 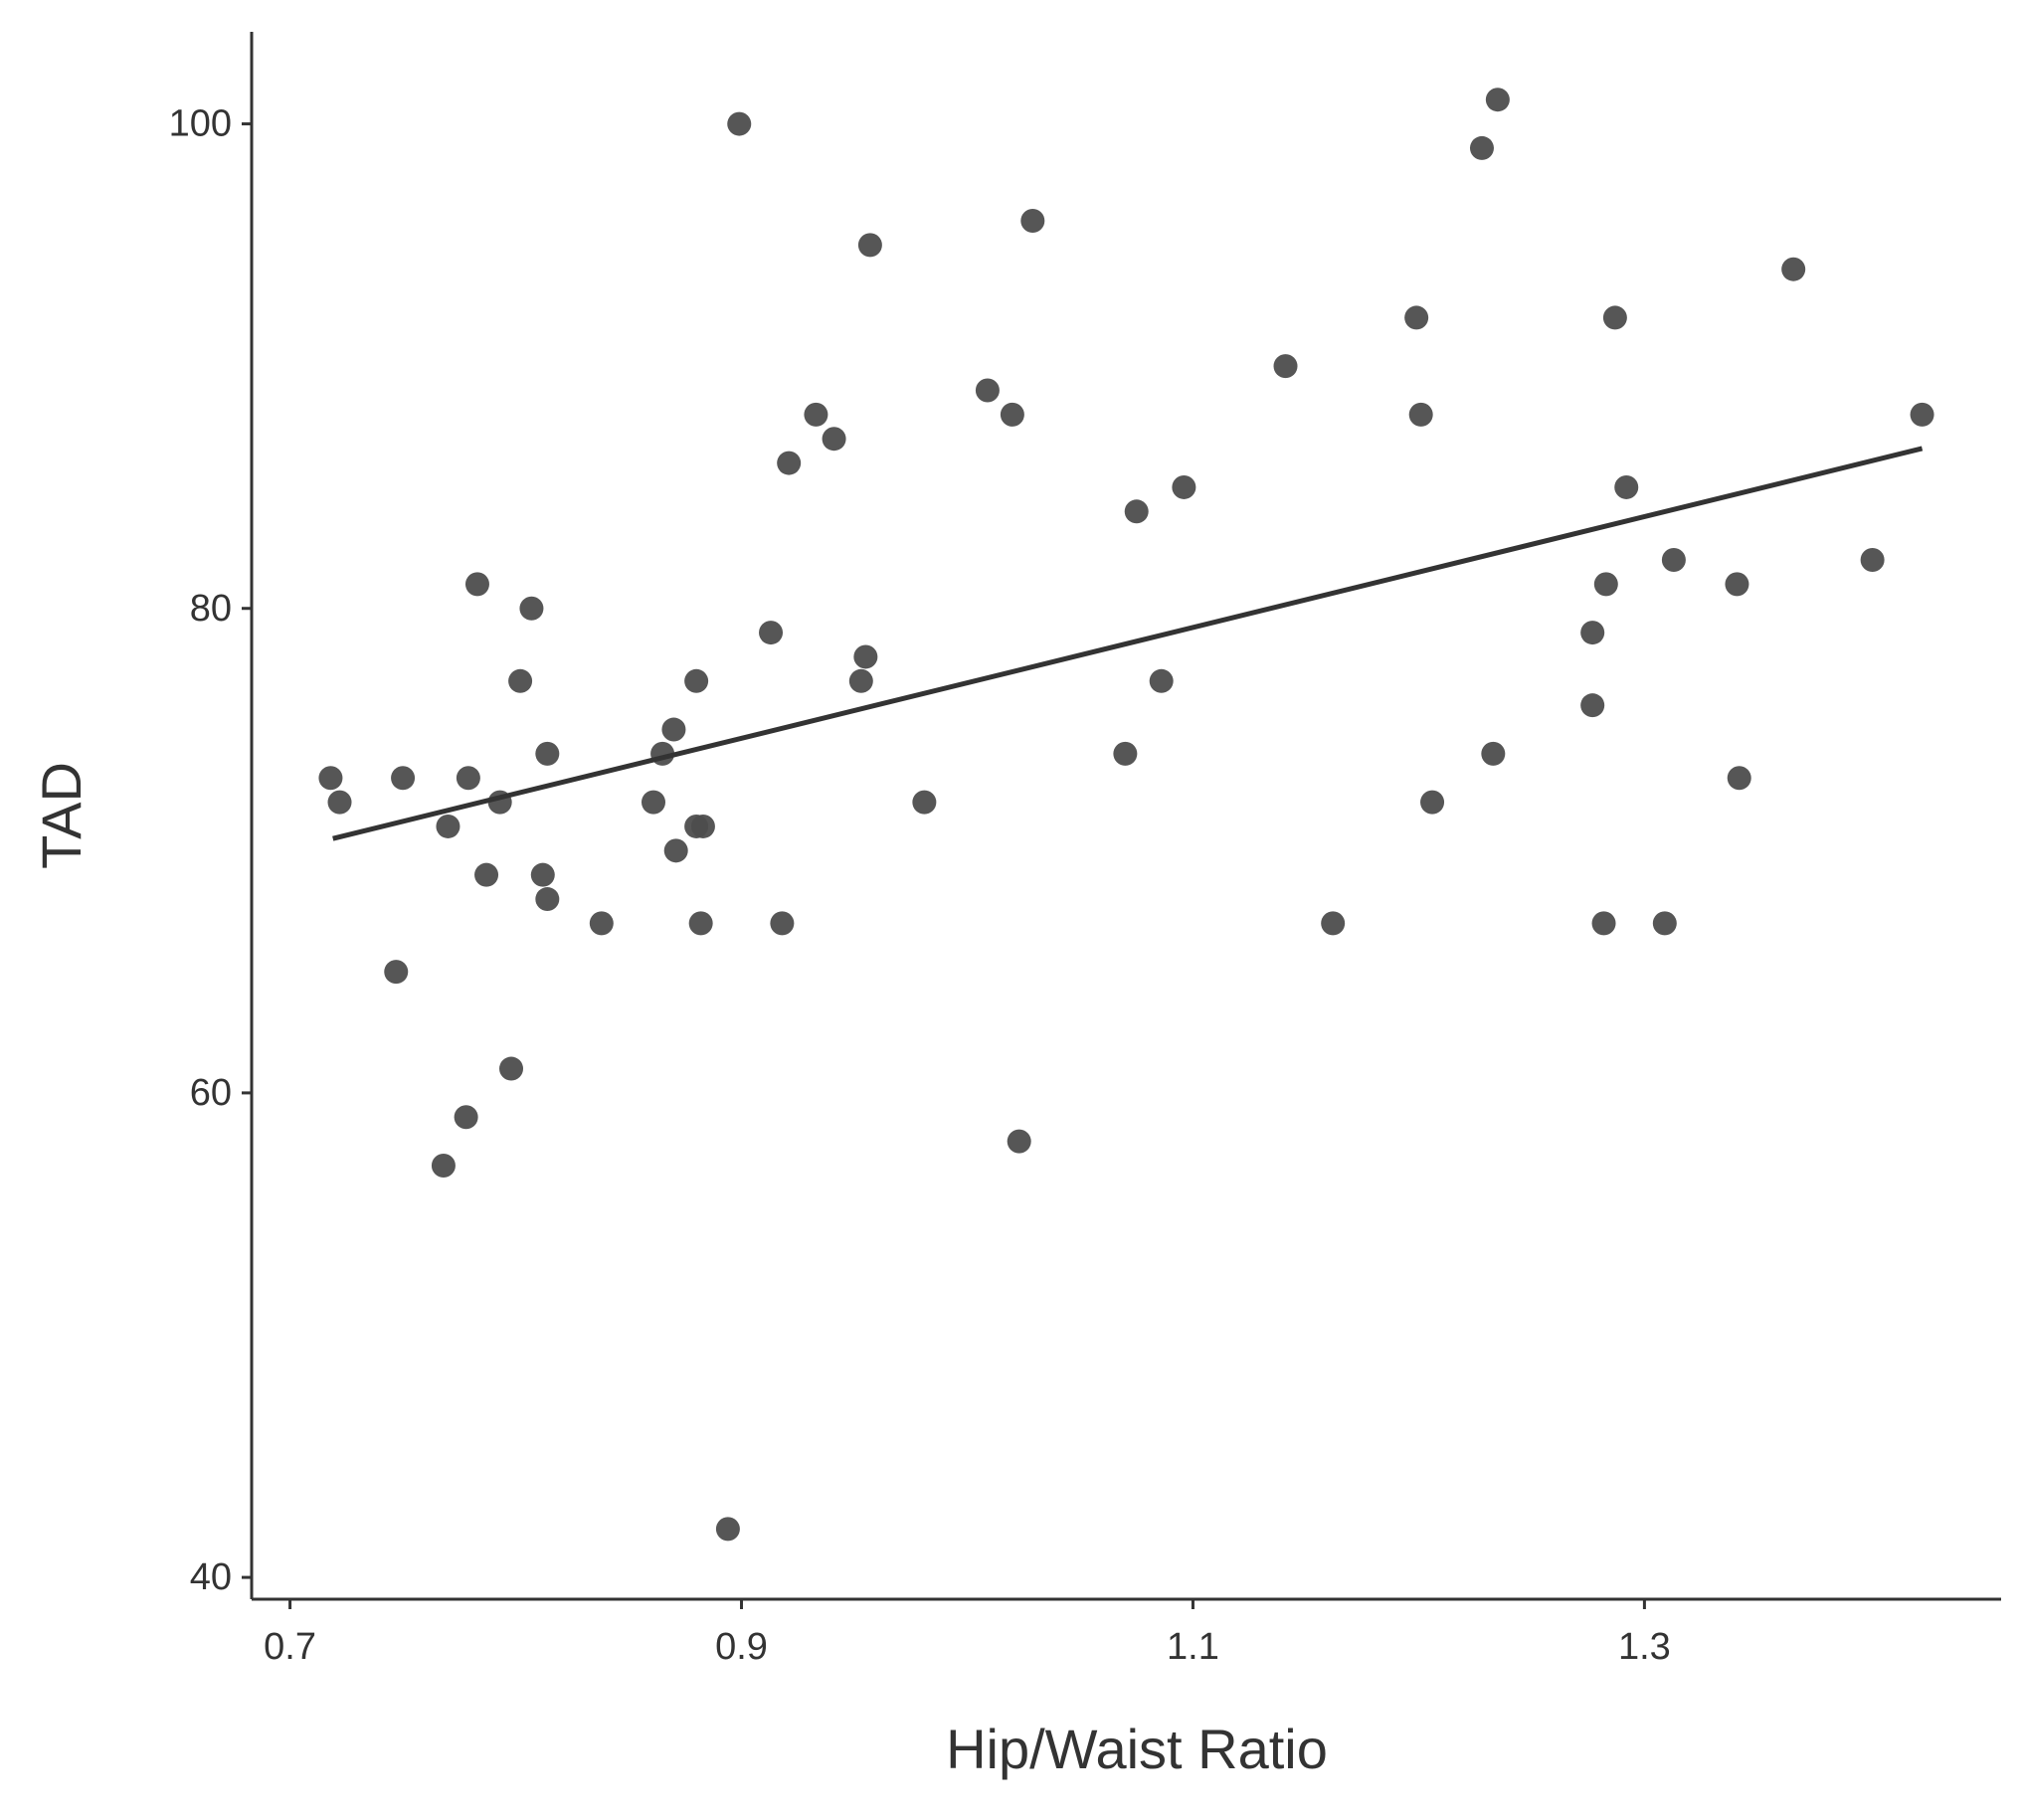 What do you see at coordinates (200, 124) in the screenshot?
I see `y-tick-label: 100` at bounding box center [200, 124].